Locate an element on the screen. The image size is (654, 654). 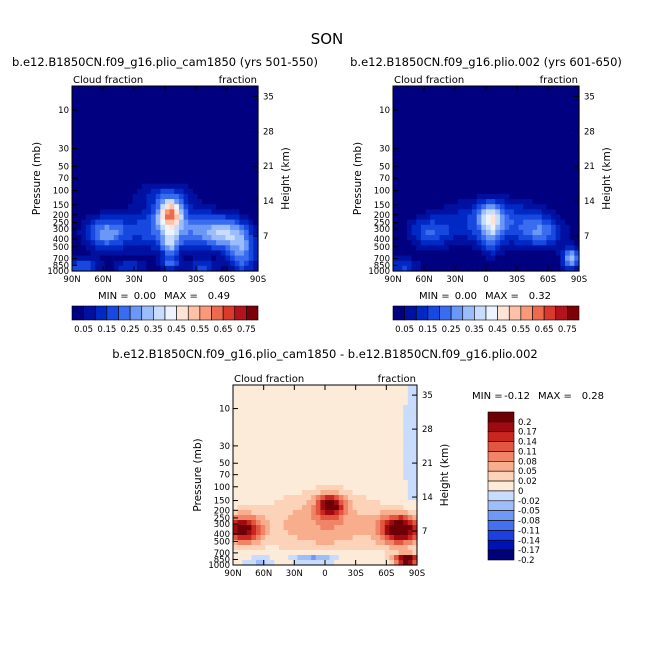
height-tick-label: 28 is located at coordinates (427, 430).